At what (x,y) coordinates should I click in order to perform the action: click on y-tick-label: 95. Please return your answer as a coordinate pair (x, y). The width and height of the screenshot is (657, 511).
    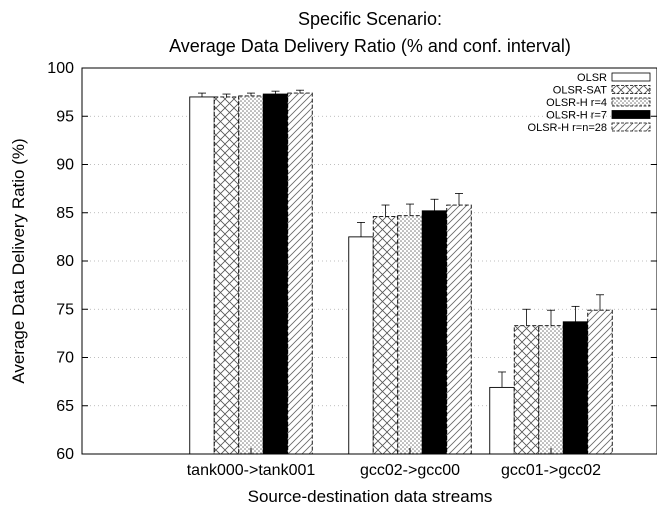
    Looking at the image, I should click on (65, 116).